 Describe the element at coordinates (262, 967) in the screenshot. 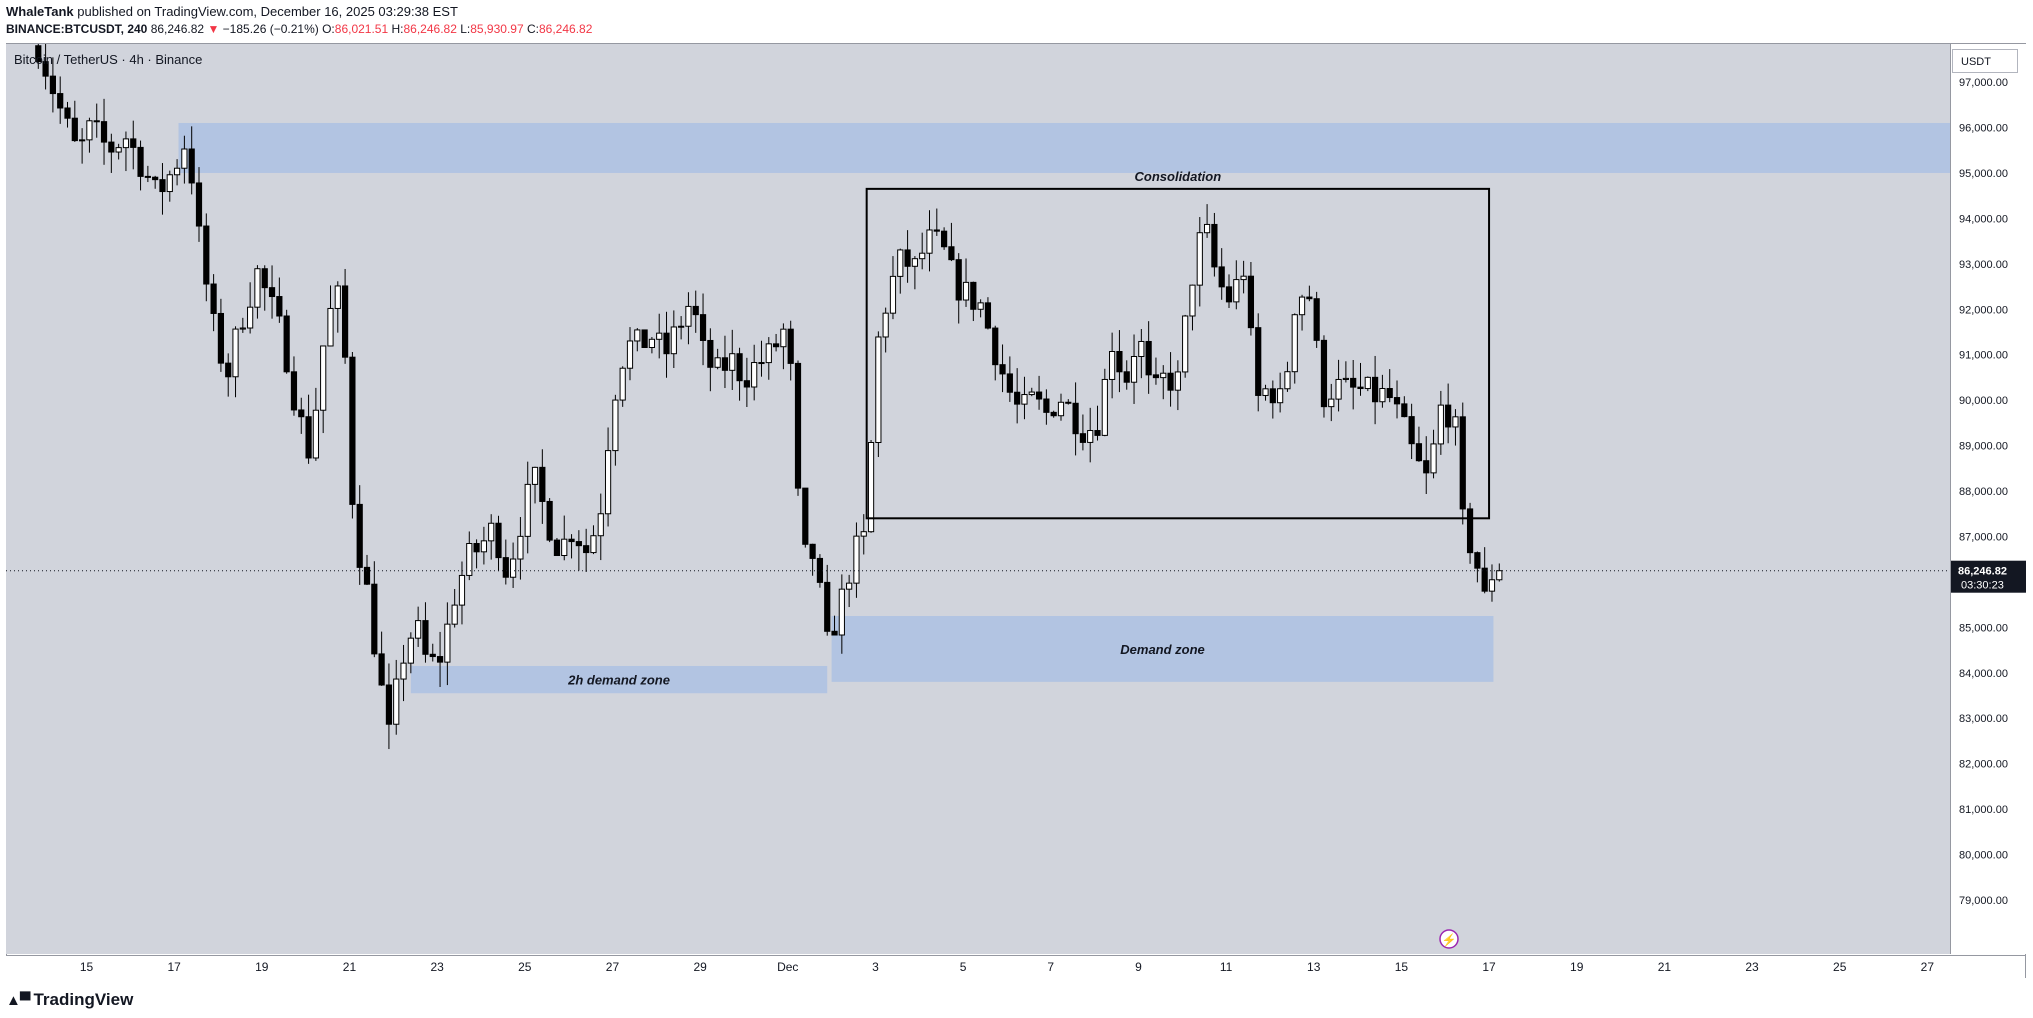

I see `time-tick-label: 19` at that location.